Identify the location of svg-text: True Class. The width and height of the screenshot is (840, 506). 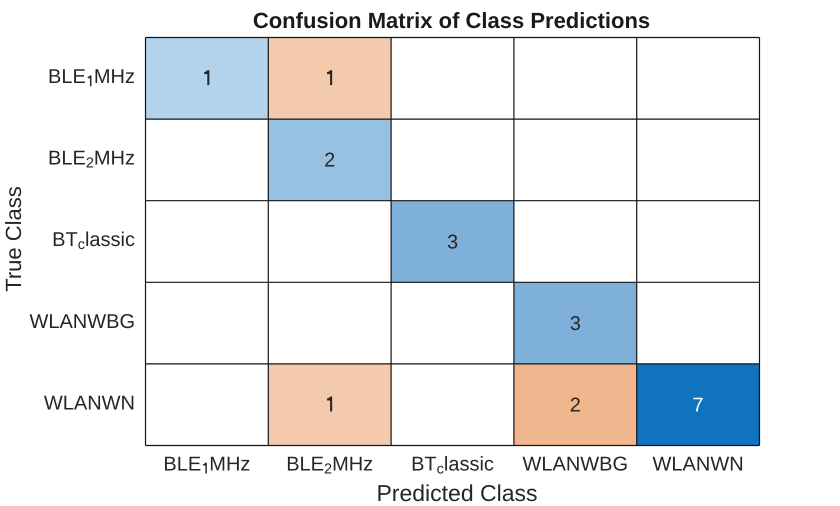
(13, 239).